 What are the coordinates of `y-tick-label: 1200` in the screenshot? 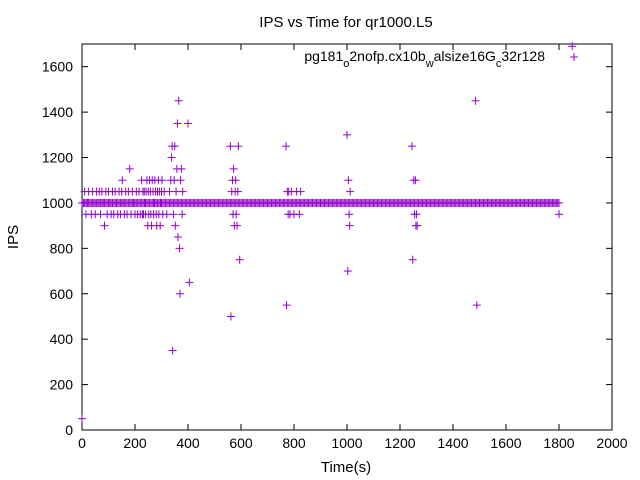 It's located at (57, 158).